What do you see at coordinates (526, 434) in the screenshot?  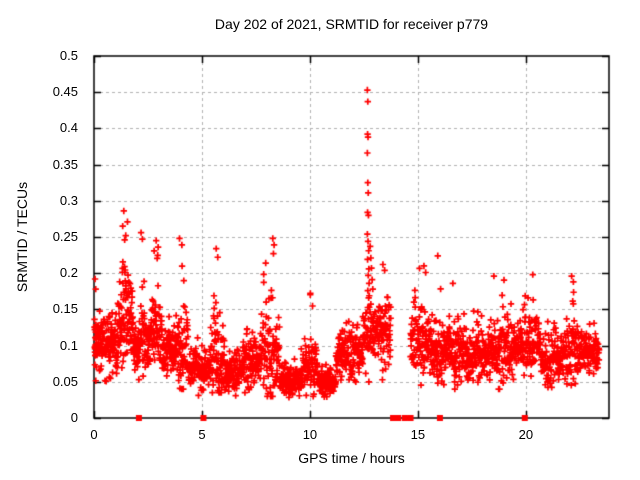 I see `x-tick-label: 20` at bounding box center [526, 434].